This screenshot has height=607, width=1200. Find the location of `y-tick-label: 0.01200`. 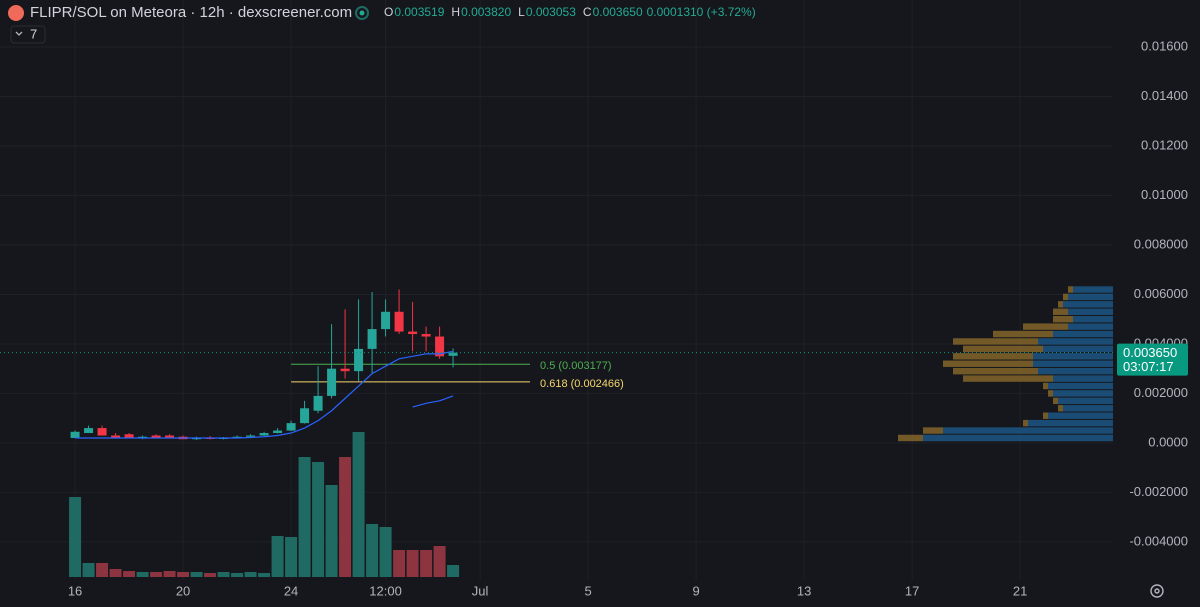

y-tick-label: 0.01200 is located at coordinates (1164, 144).